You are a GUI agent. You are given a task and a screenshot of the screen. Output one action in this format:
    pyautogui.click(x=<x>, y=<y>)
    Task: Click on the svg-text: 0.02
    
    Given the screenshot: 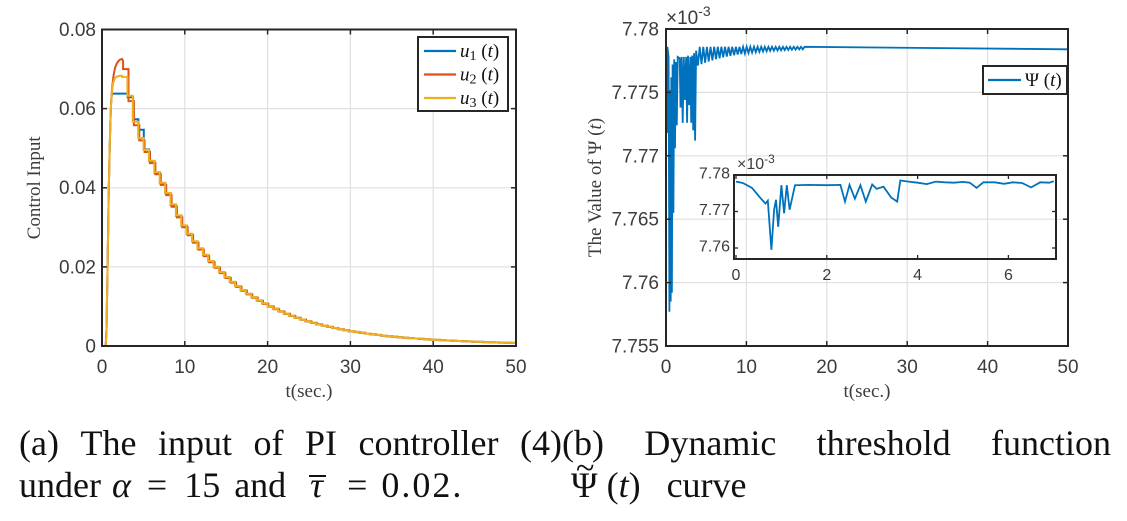 What is the action you would take?
    pyautogui.click(x=77, y=267)
    